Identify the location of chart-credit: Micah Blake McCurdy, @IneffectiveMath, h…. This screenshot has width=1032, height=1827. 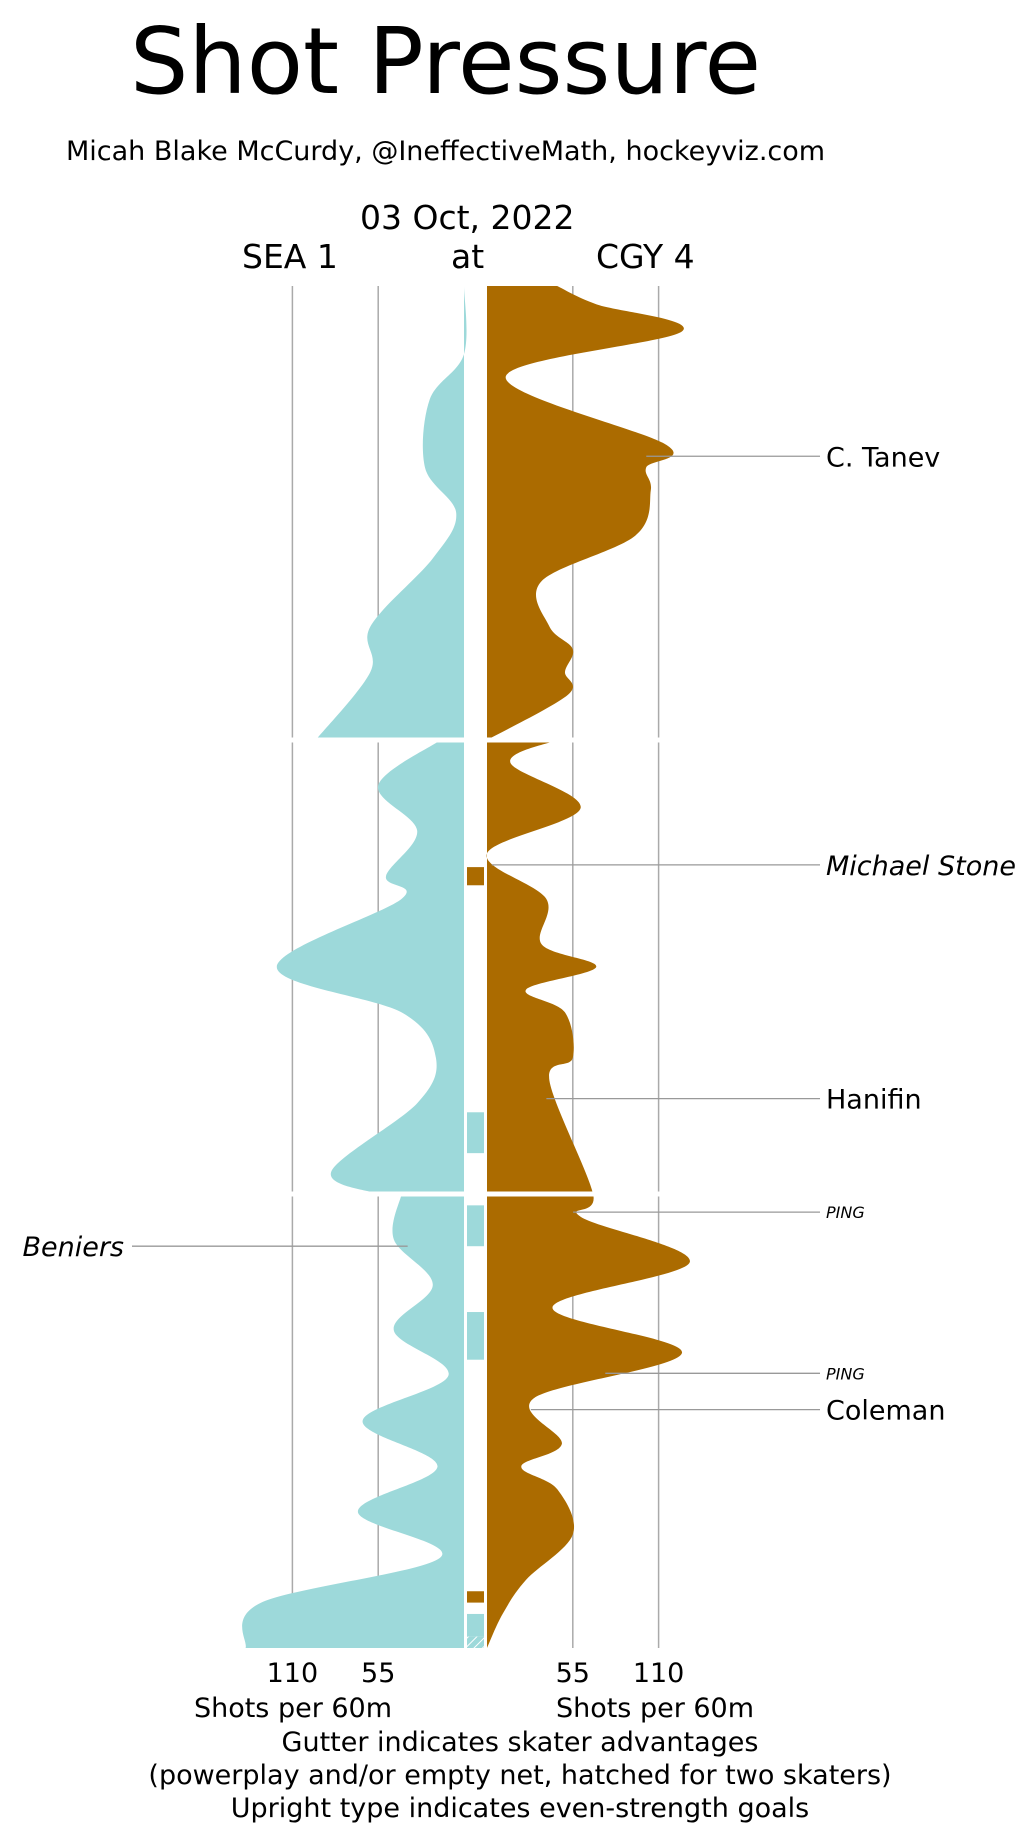
(446, 151).